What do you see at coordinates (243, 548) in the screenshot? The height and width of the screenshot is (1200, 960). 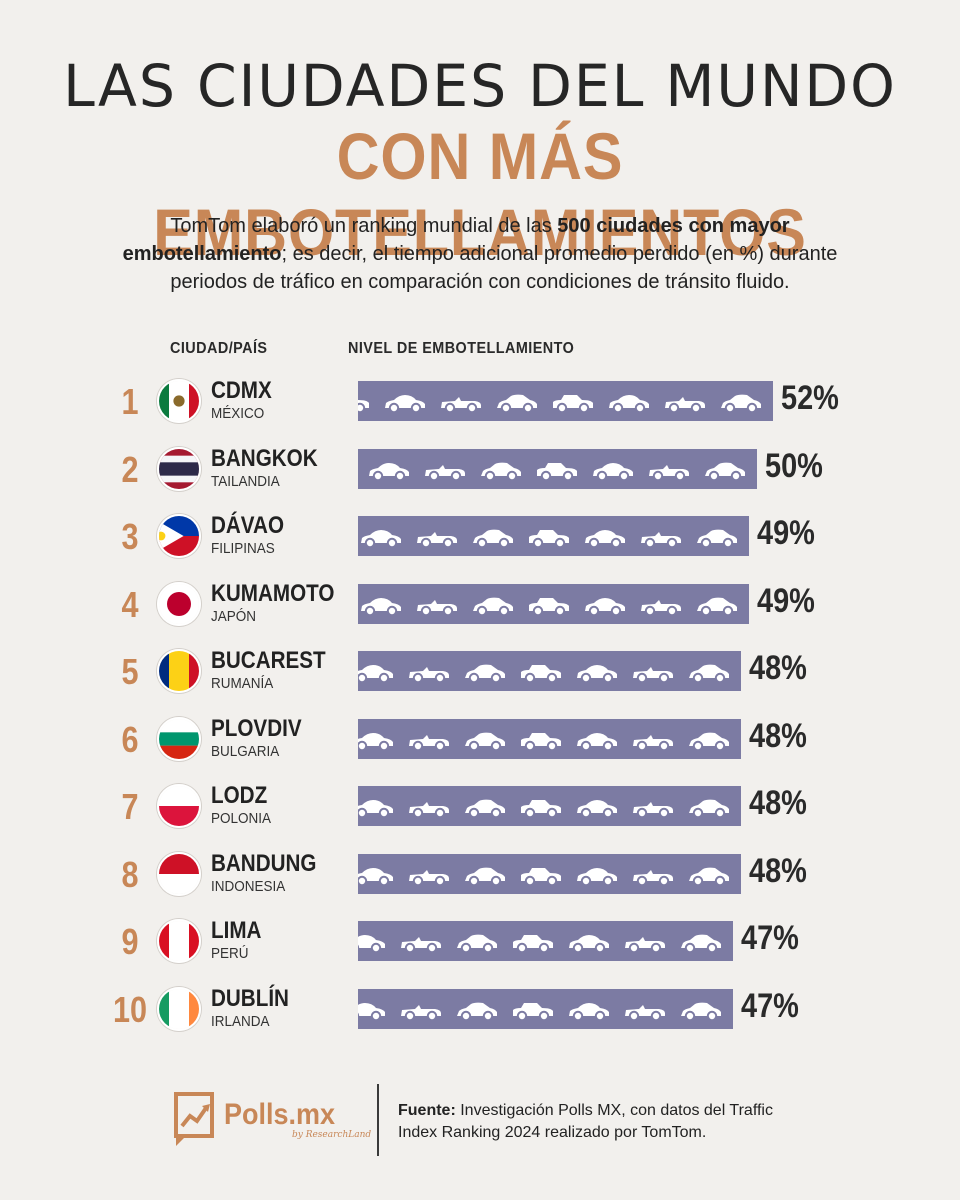 I see `country-label: FILIPINAS` at bounding box center [243, 548].